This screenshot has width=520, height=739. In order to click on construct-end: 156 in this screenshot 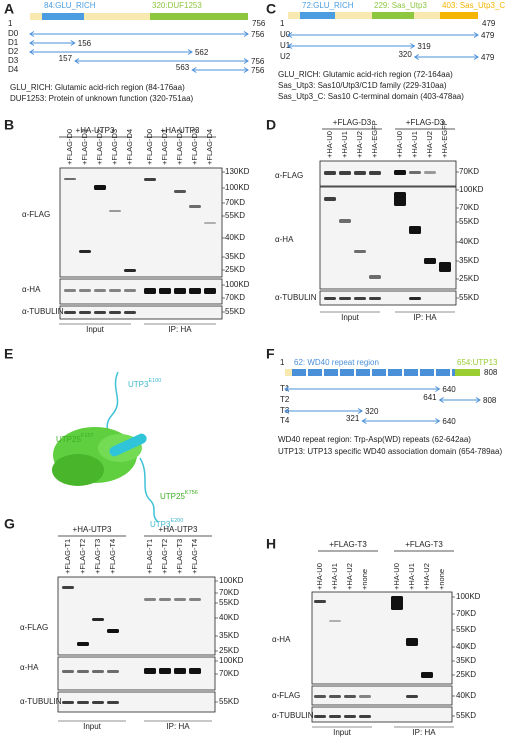, I will do `click(85, 43)`.